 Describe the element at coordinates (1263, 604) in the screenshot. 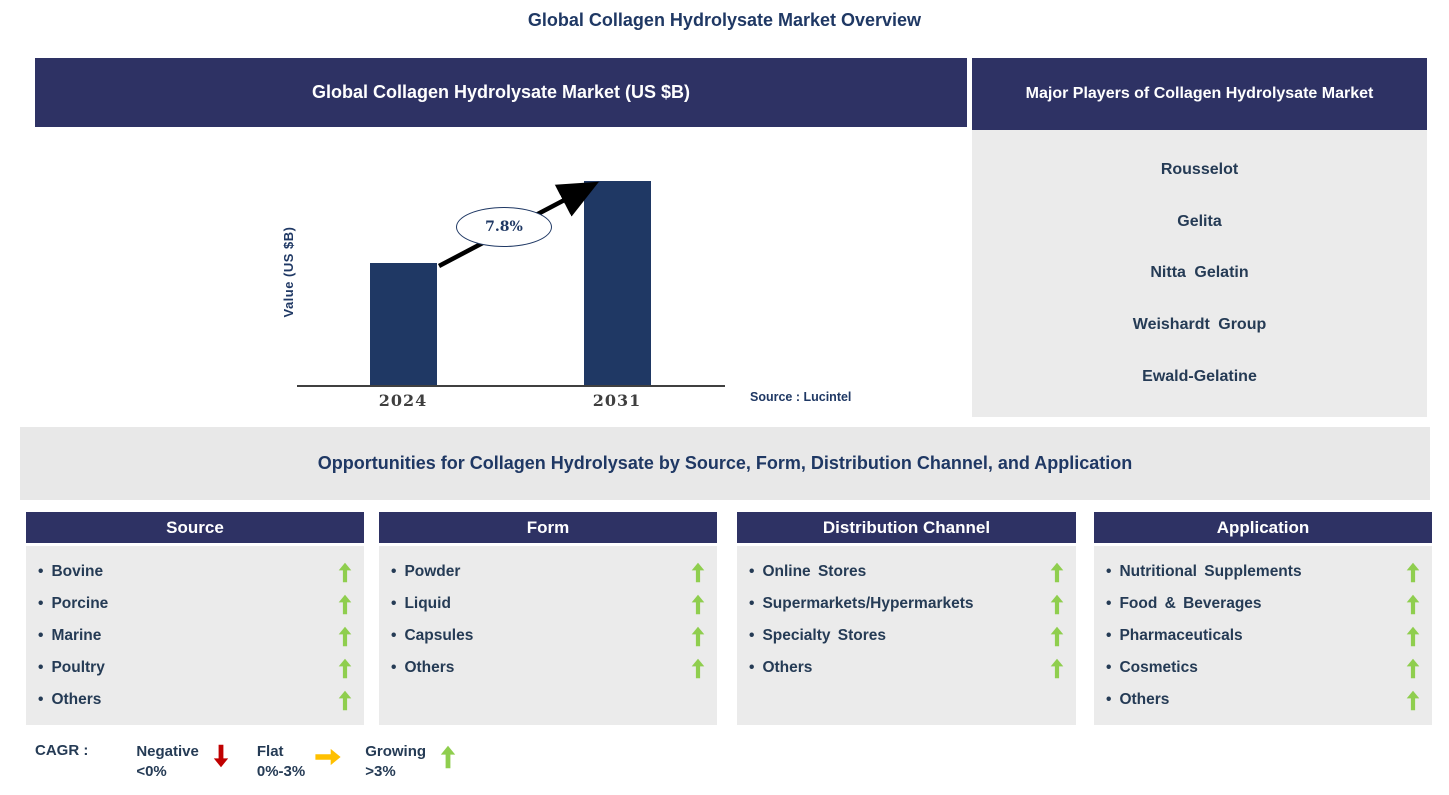

I see `list-item: Food & Beverages` at that location.